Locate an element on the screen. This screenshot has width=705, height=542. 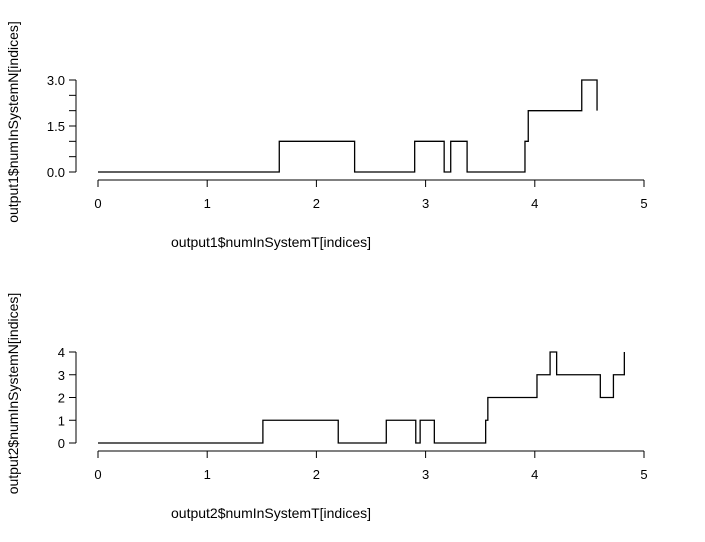
y-tick-label: 2 is located at coordinates (61, 398).